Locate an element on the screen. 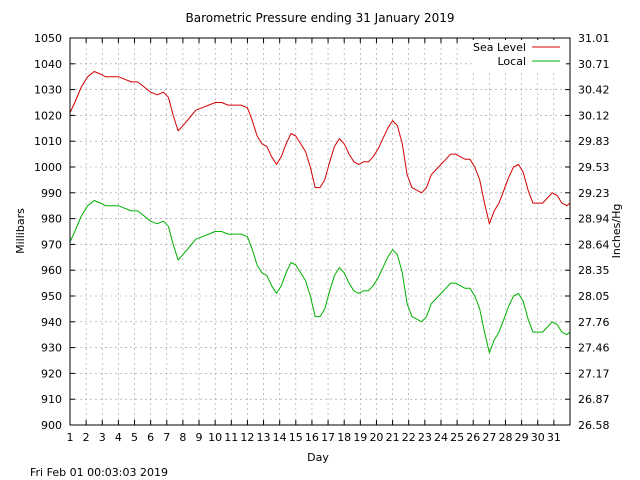  y-tick-label-left: 1020 is located at coordinates (48, 115).